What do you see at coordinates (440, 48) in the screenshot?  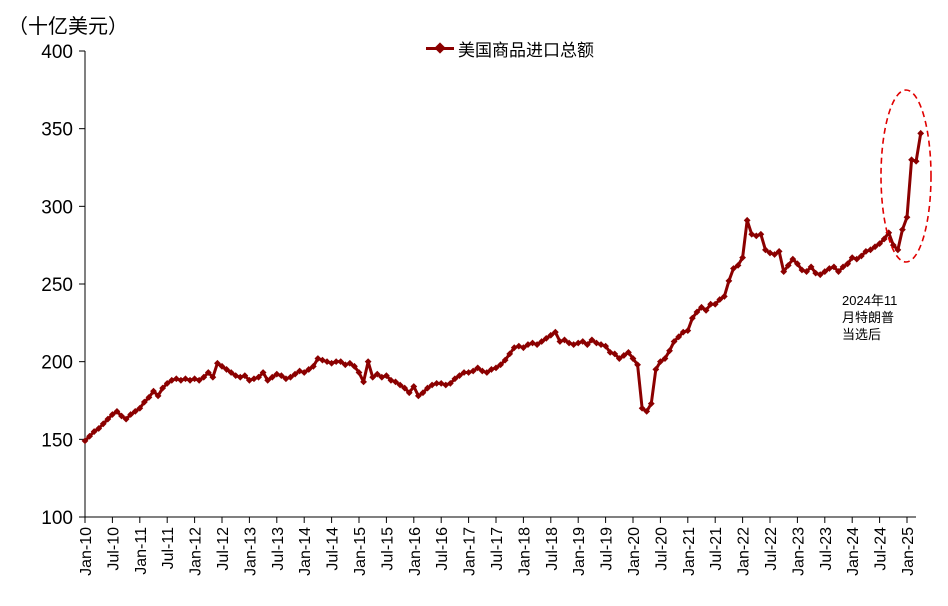 I see `legend-line-marker-icon` at bounding box center [440, 48].